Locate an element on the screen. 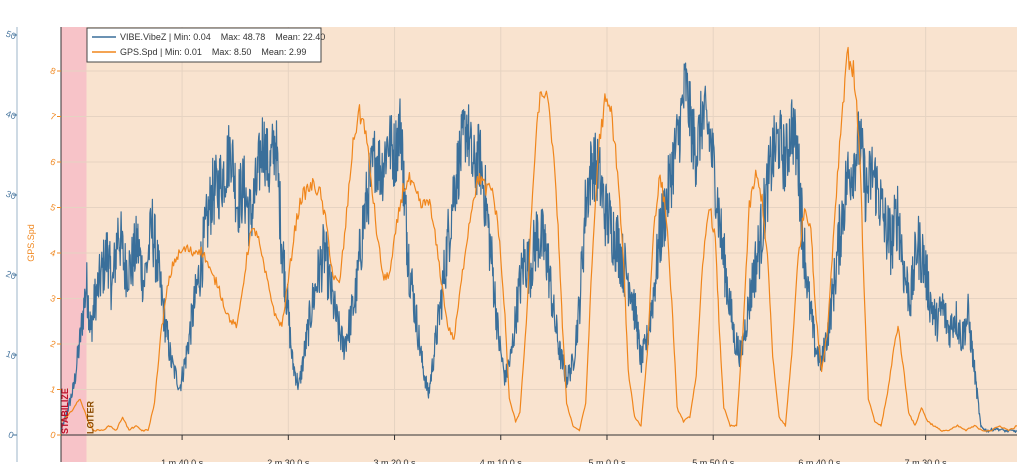 The image size is (1024, 464). y-right-tick-label: 1 is located at coordinates (53, 389).